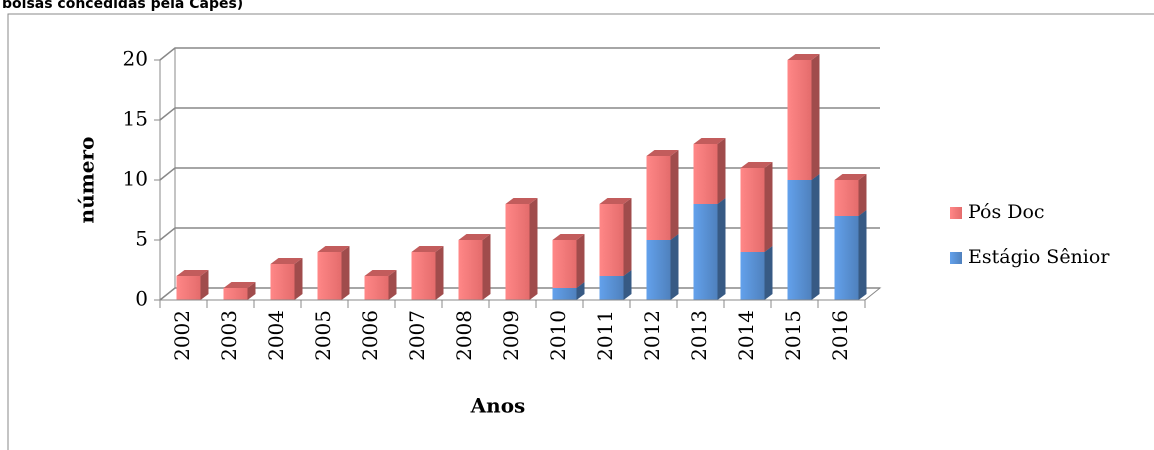  Describe the element at coordinates (135, 119) in the screenshot. I see `y-tick-label: 15` at that location.